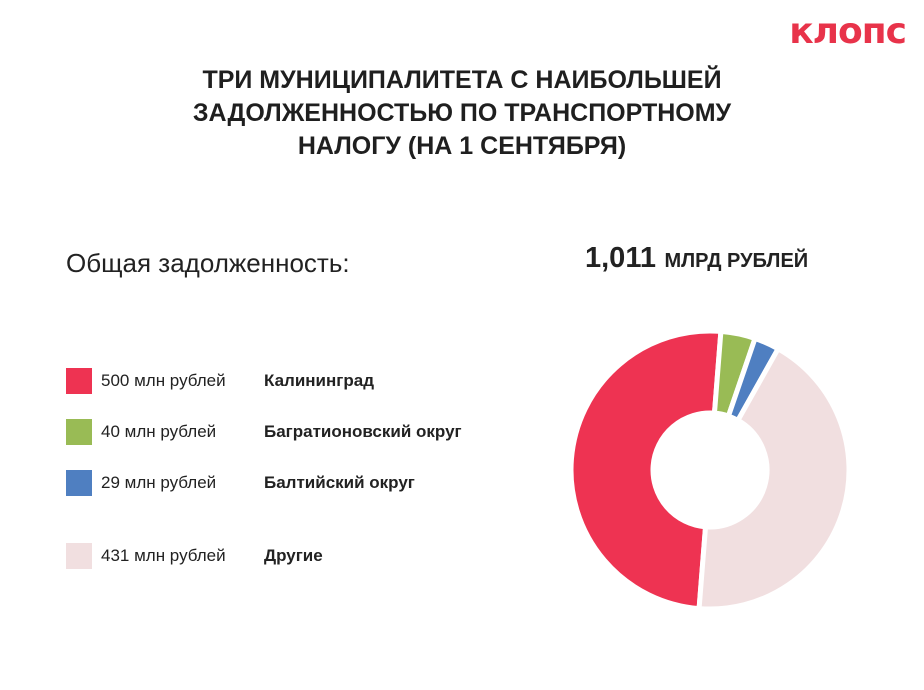 This screenshot has height=690, width=924. I want to click on legend-name: Другие, so click(293, 555).